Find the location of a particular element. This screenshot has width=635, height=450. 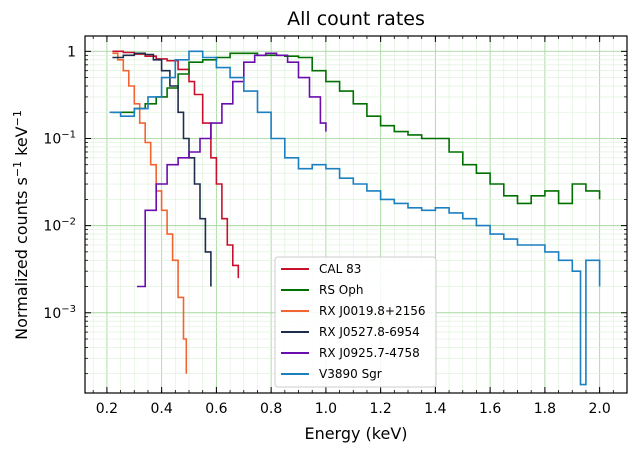

x-tick-label: 1.2 is located at coordinates (381, 409).